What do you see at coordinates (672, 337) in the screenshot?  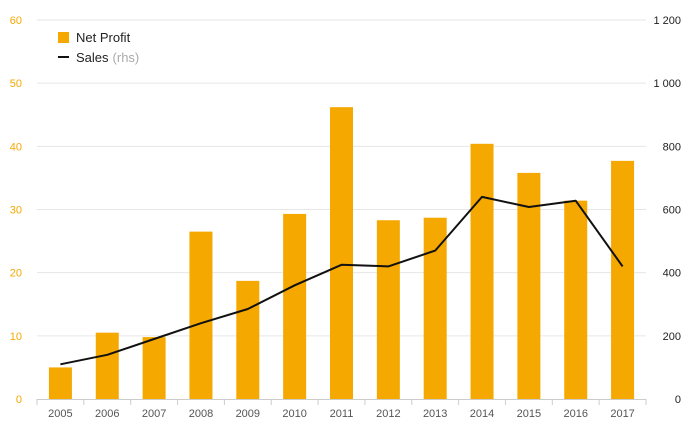 I see `right-tick-label: 200` at bounding box center [672, 337].